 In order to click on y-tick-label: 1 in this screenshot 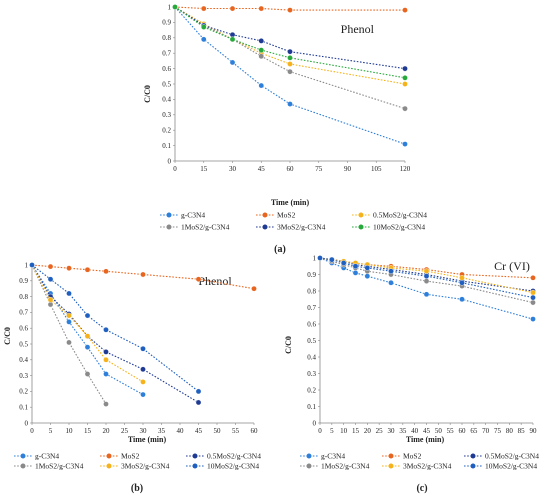, I will do `click(170, 7)`.